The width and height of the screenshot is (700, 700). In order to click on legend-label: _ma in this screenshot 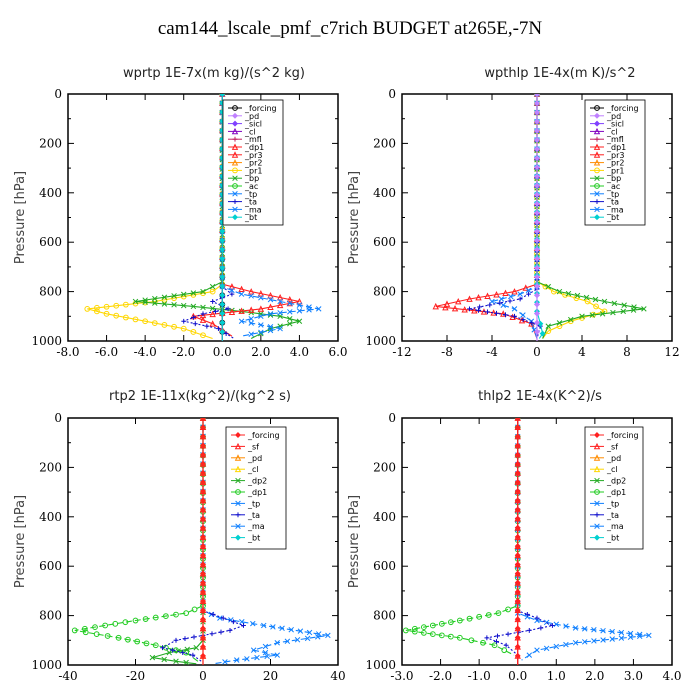, I will do `click(615, 209)`.